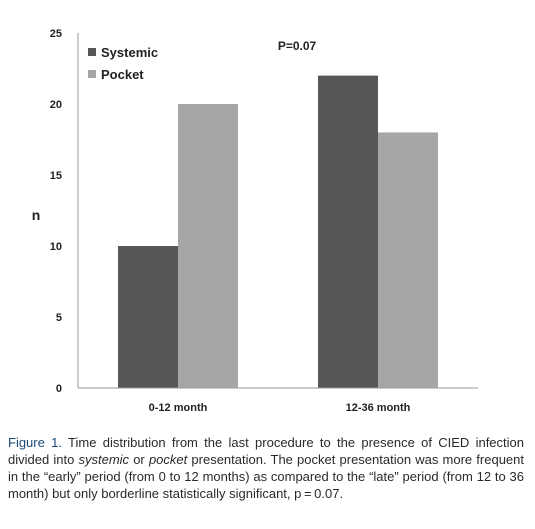  I want to click on legend: Systemic Pocket, so click(123, 63).